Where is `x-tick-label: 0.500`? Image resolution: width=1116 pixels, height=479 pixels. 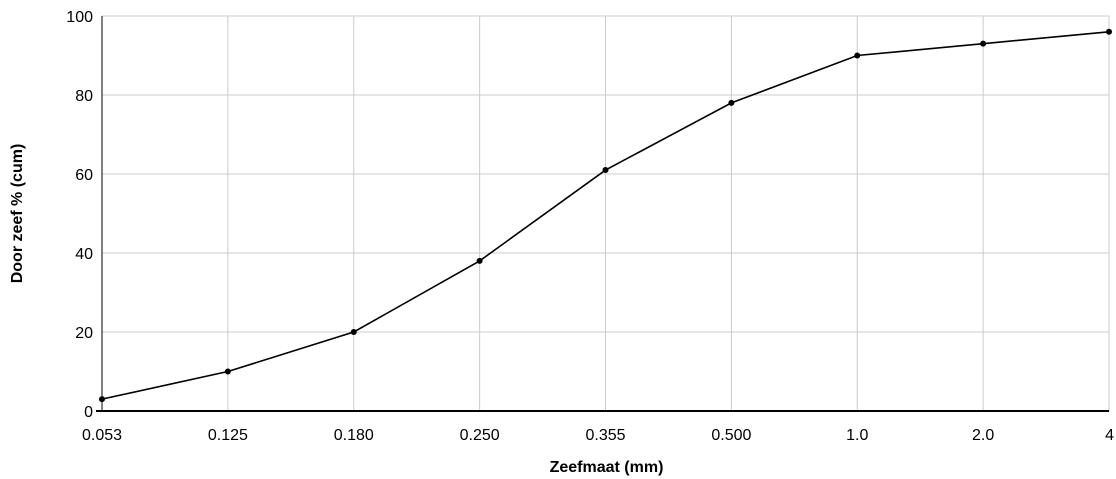 x-tick-label: 0.500 is located at coordinates (731, 435).